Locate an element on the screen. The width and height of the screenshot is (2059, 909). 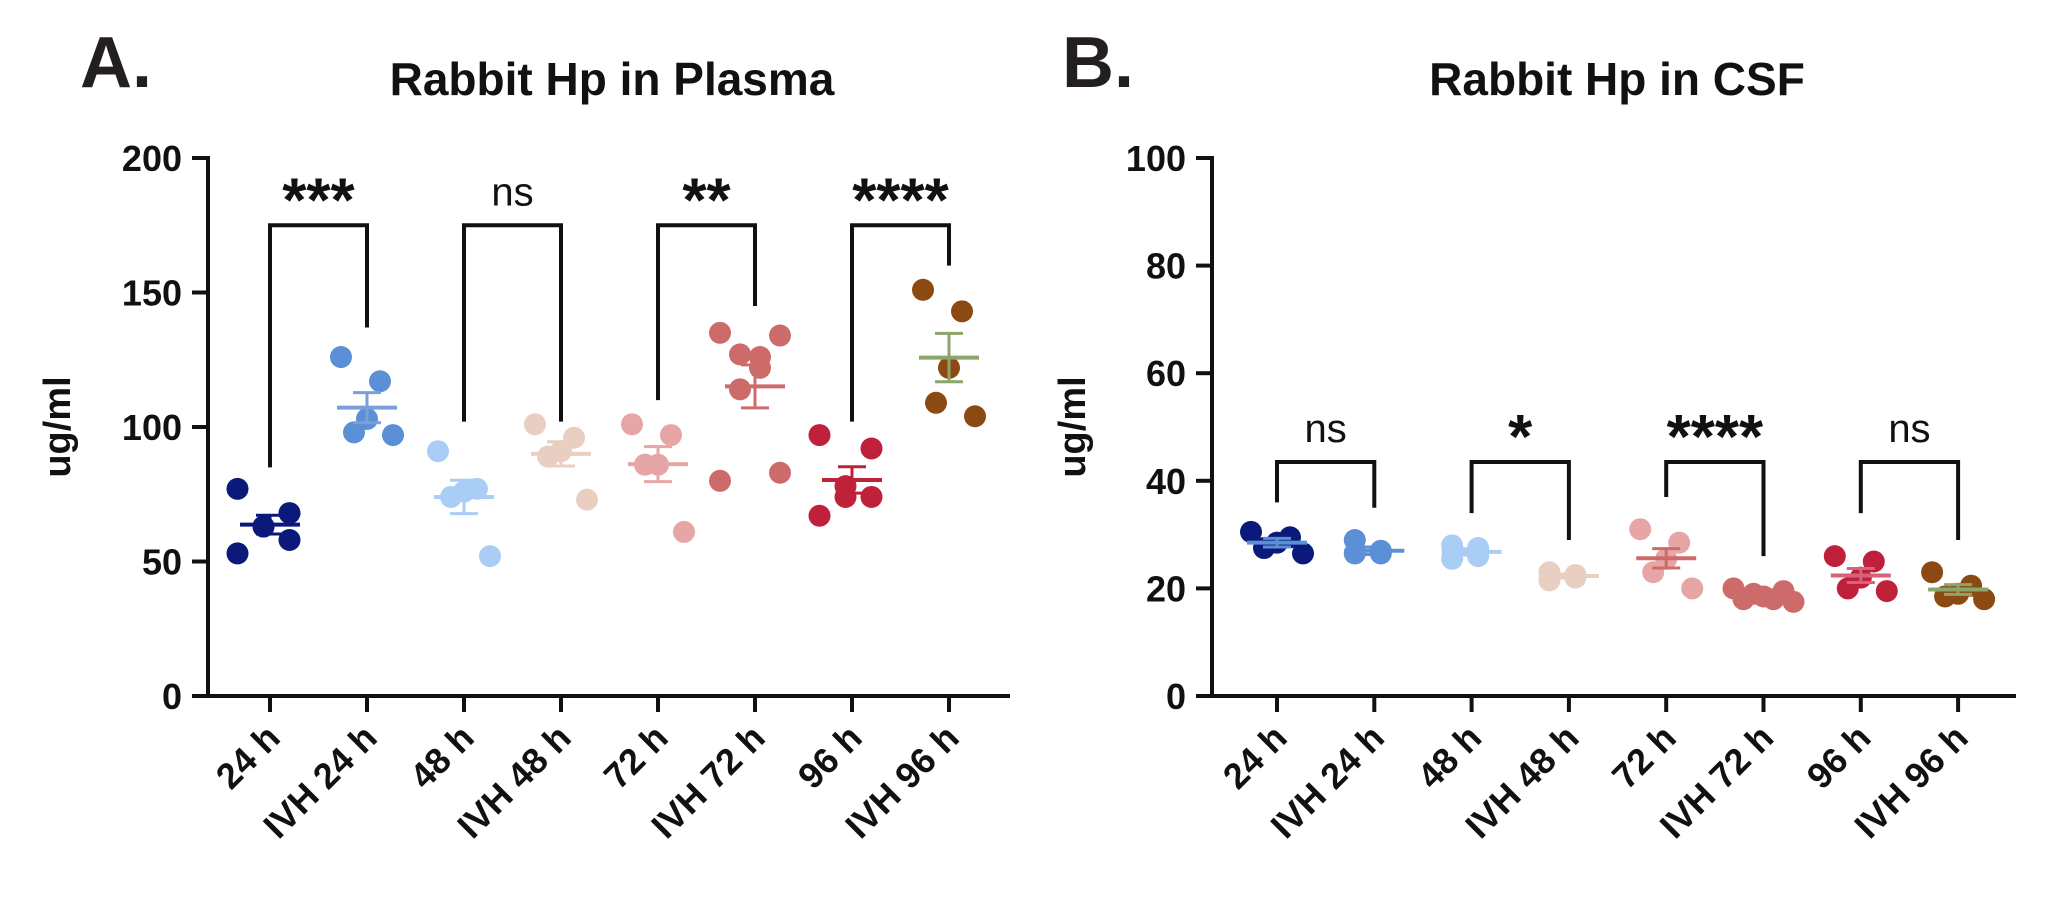
y-tick-label: 20 is located at coordinates (1166, 588).